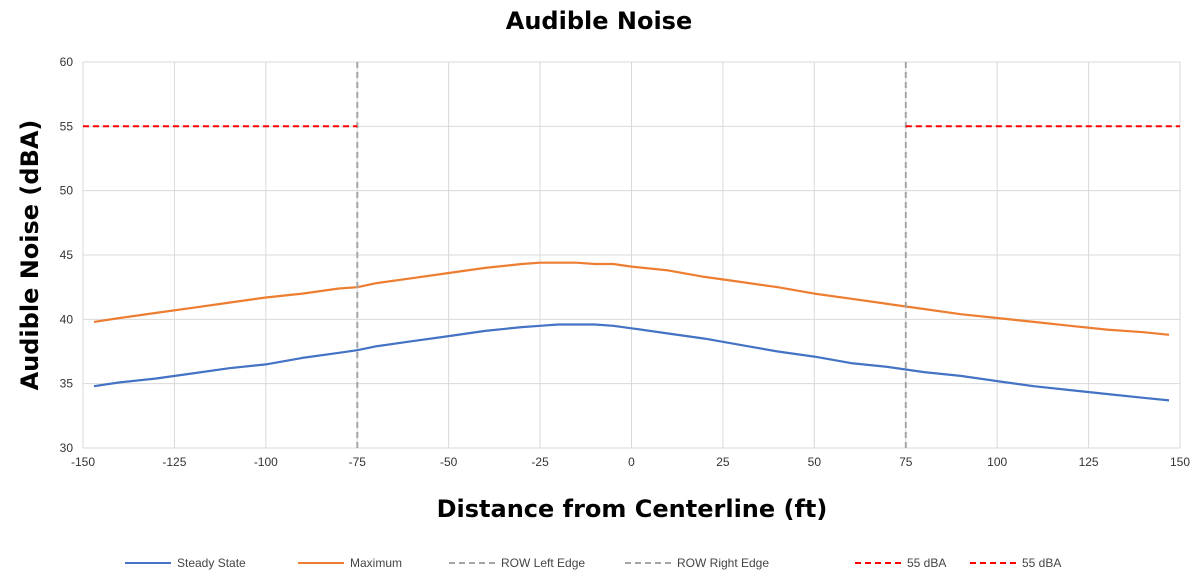 This screenshot has height=577, width=1198. Describe the element at coordinates (67, 384) in the screenshot. I see `y-tick-label: 35` at that location.